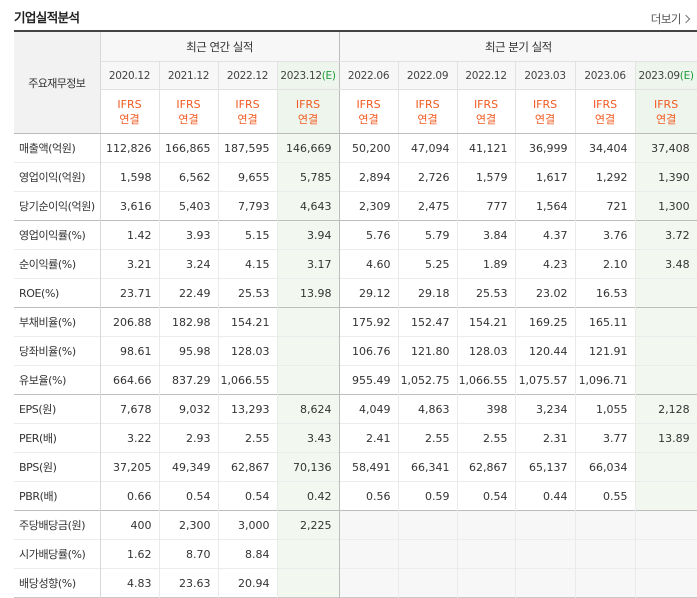 This screenshot has width=697, height=598. What do you see at coordinates (666, 19) in the screenshot?
I see `more-label: 더보기` at bounding box center [666, 19].